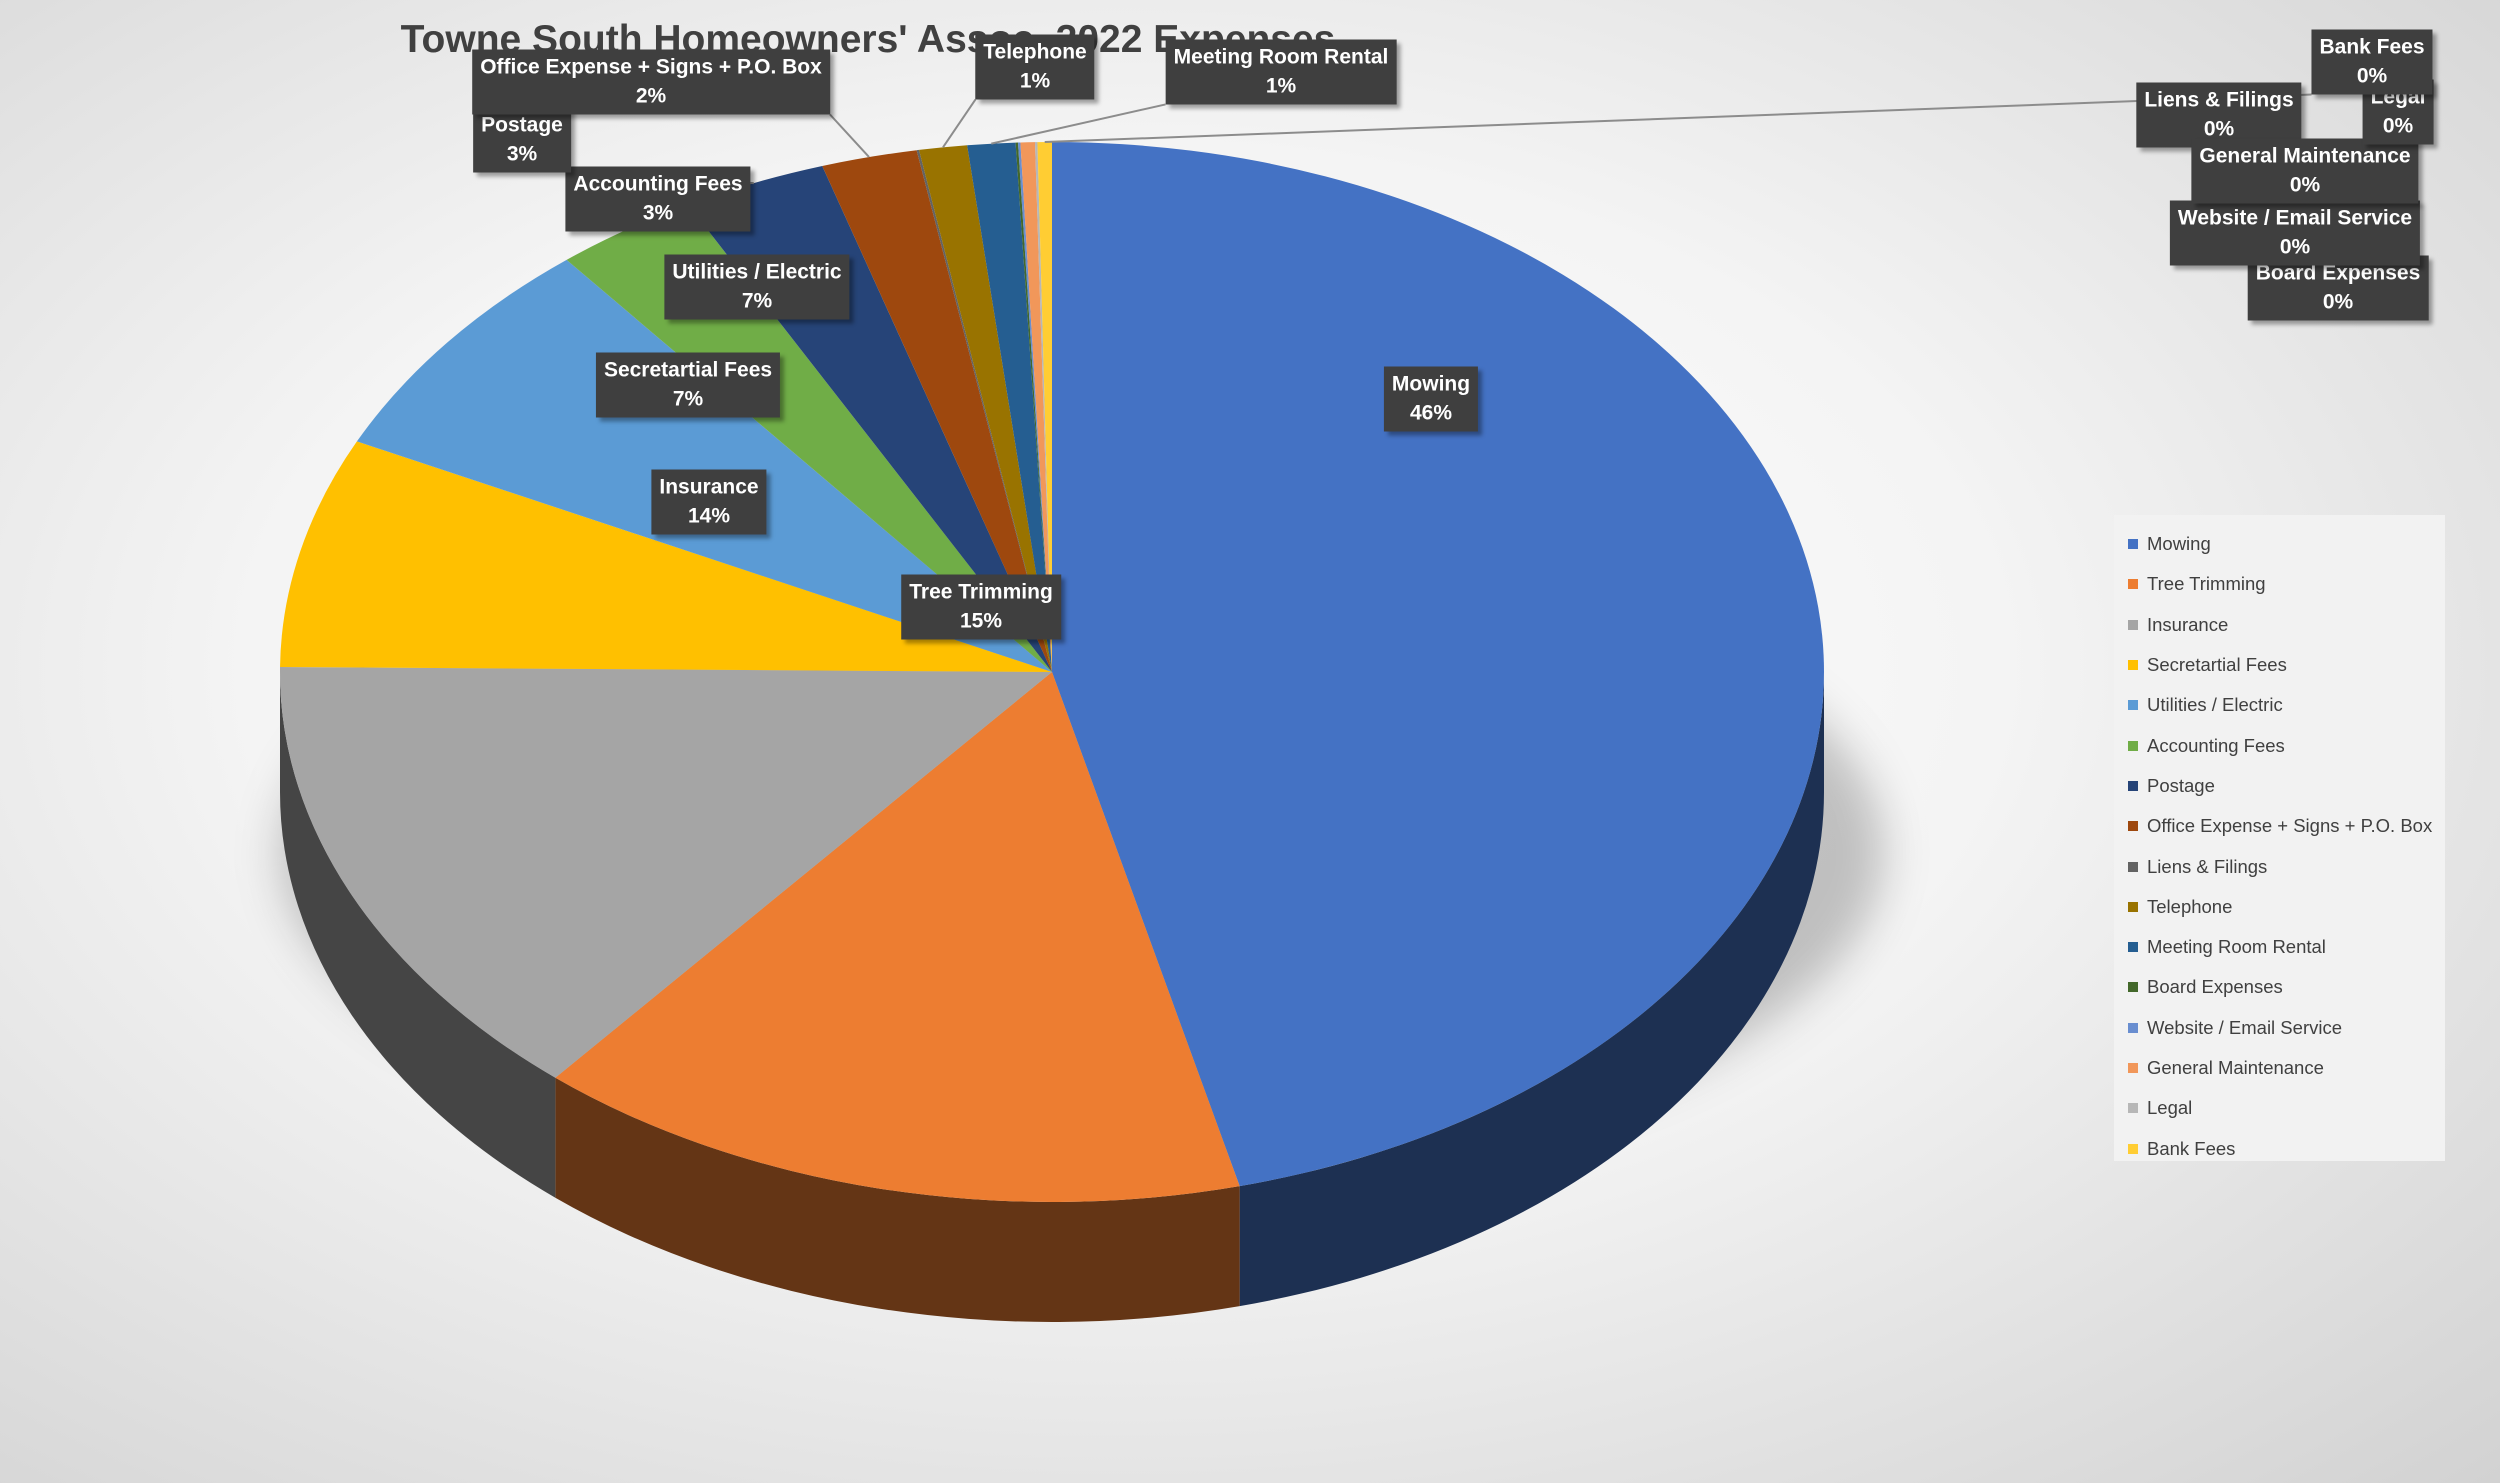 This screenshot has width=2500, height=1483. I want to click on legend-label: Accounting Fees, so click(2216, 745).